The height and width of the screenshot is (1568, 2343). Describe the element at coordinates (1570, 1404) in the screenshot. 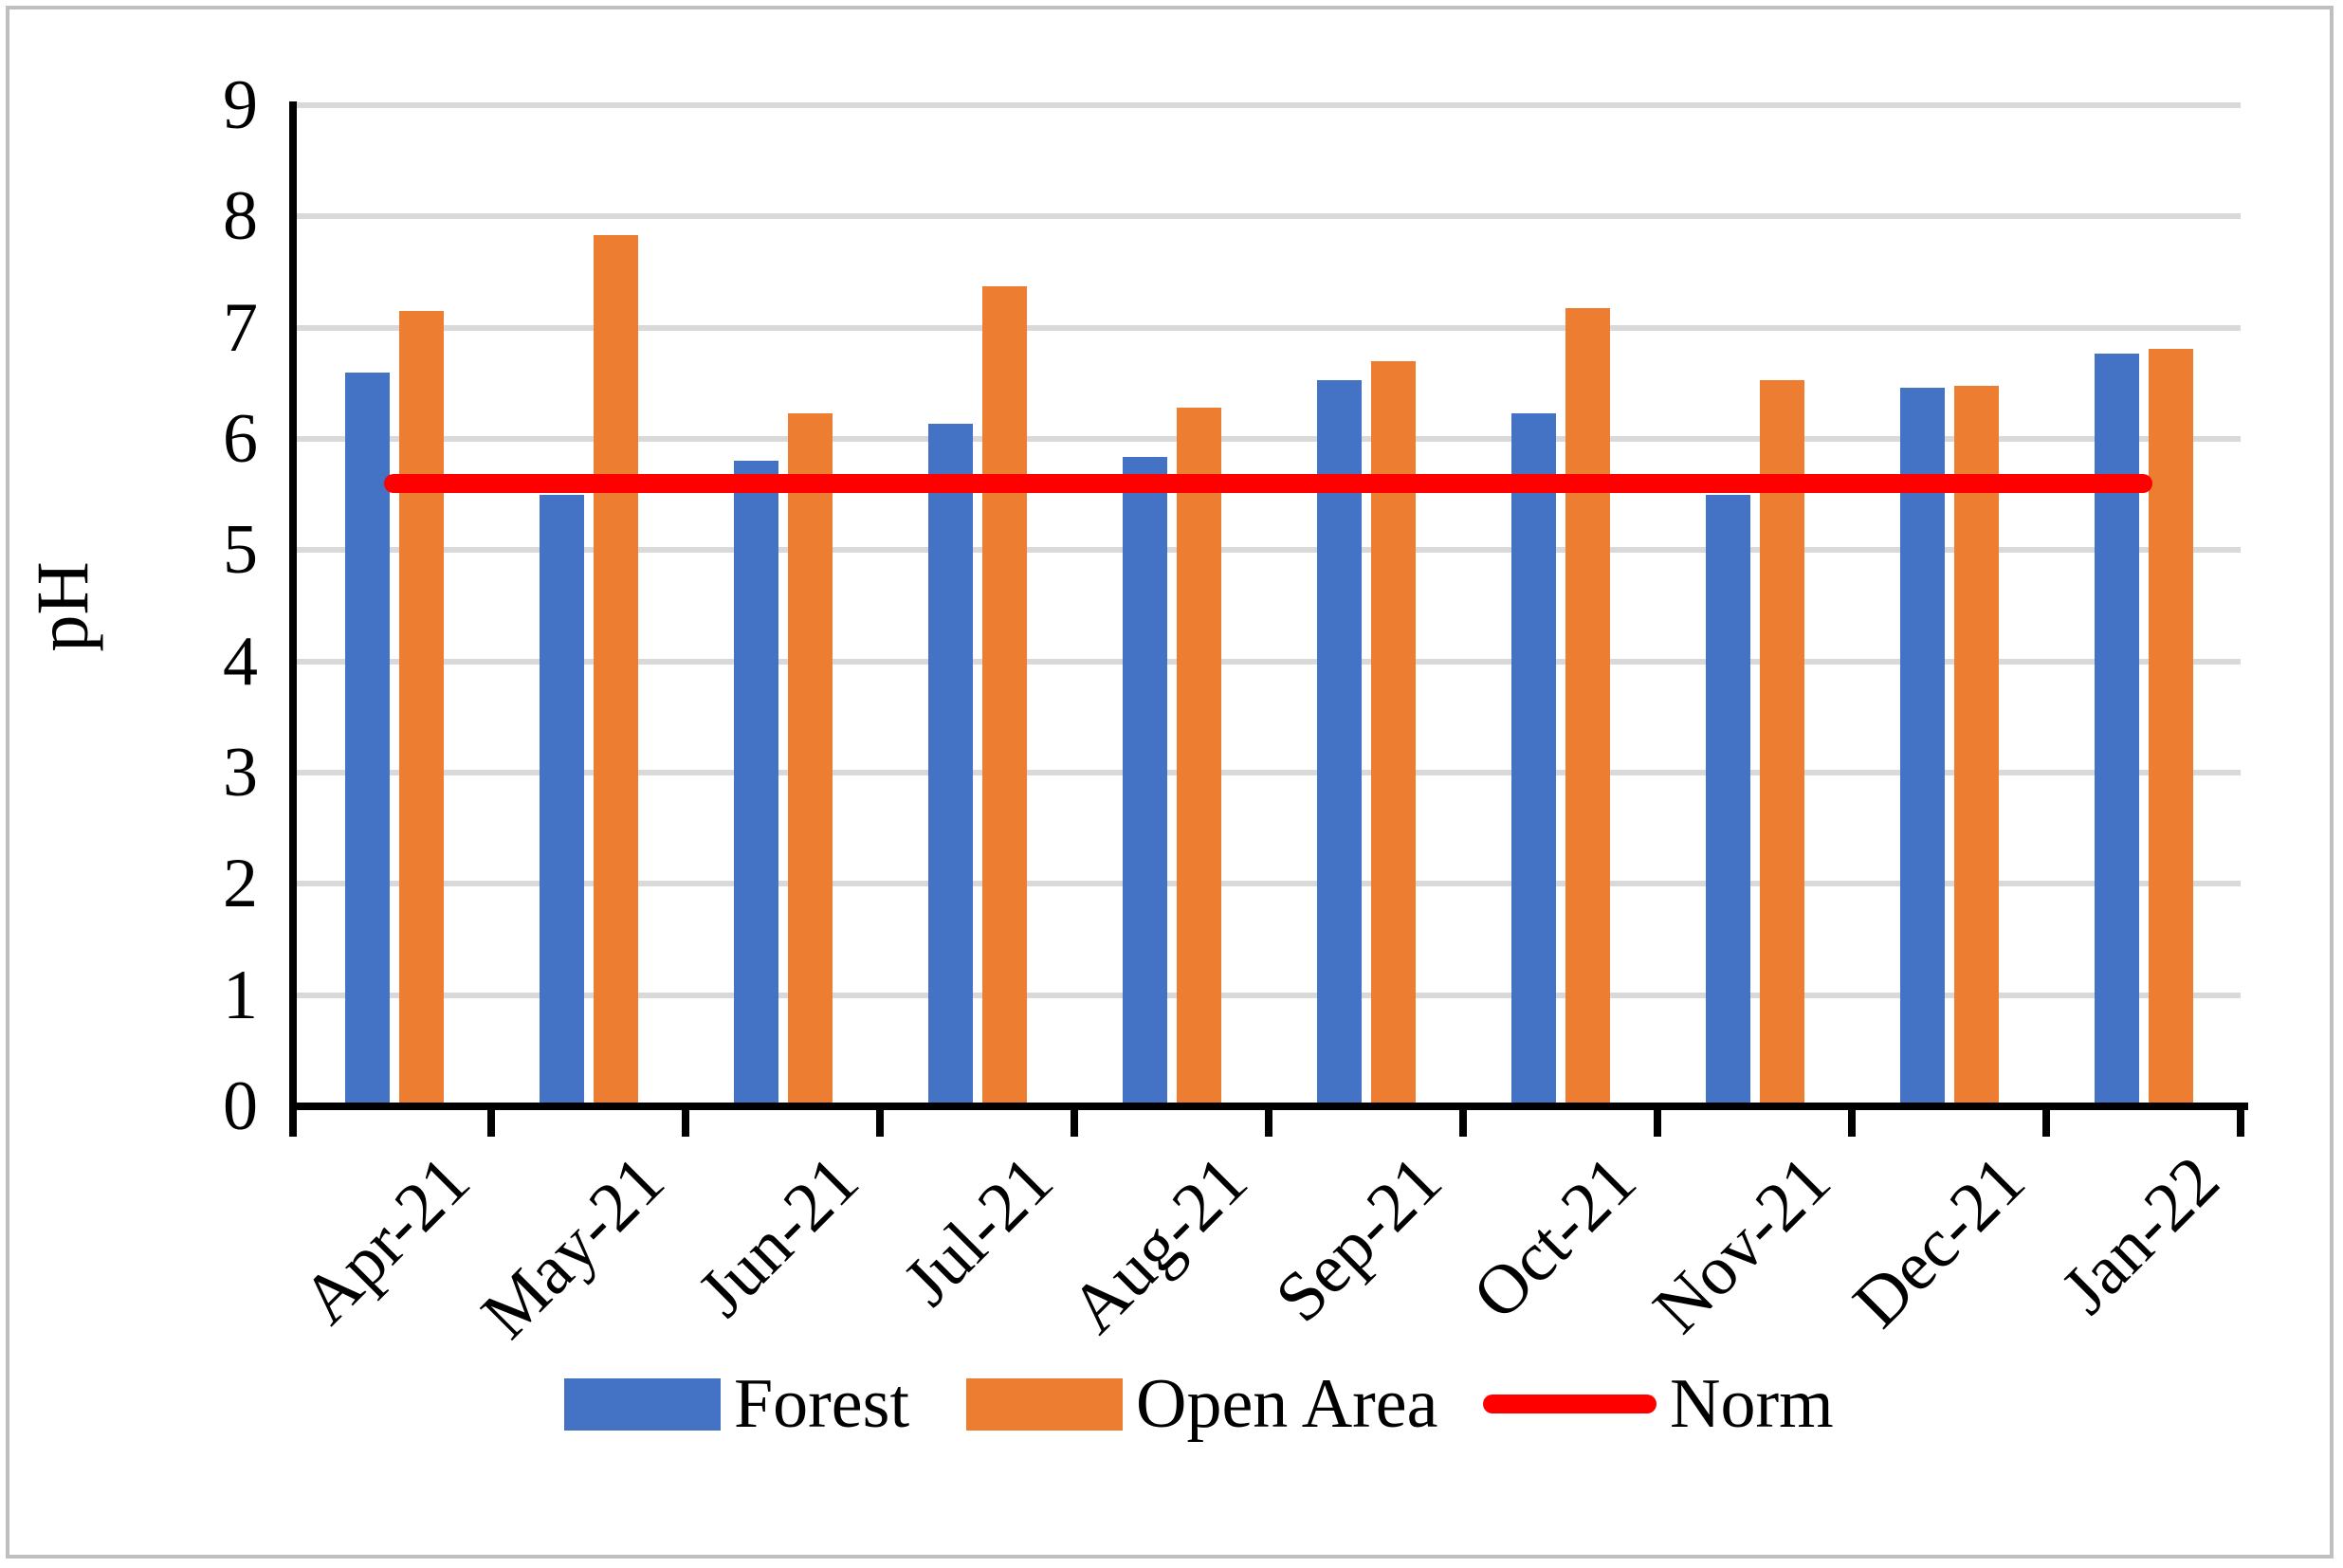

I see `legend-swatch-norm` at that location.